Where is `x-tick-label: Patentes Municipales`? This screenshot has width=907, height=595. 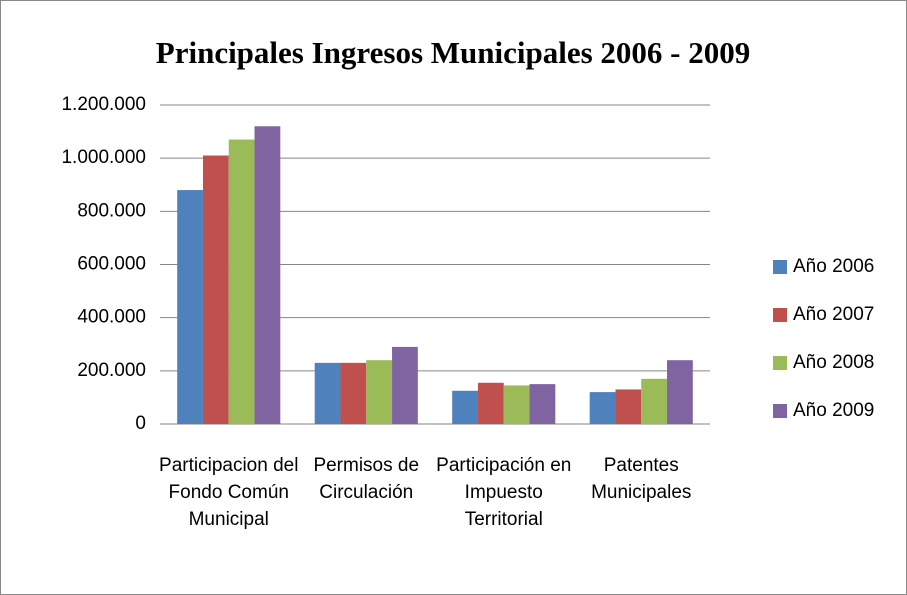
x-tick-label: Patentes Municipales is located at coordinates (641, 479).